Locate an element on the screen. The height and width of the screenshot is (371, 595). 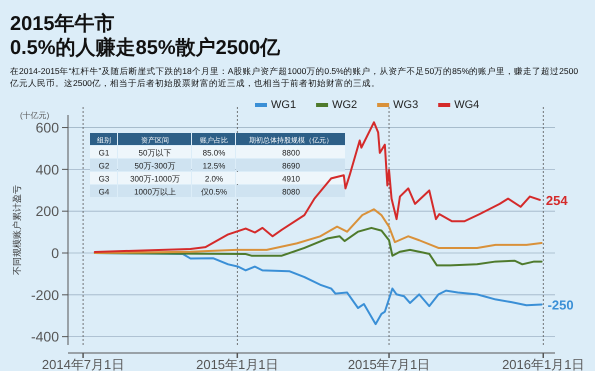
y-axis-title: 不同规模账户累计盈亏 is located at coordinates (17, 230).